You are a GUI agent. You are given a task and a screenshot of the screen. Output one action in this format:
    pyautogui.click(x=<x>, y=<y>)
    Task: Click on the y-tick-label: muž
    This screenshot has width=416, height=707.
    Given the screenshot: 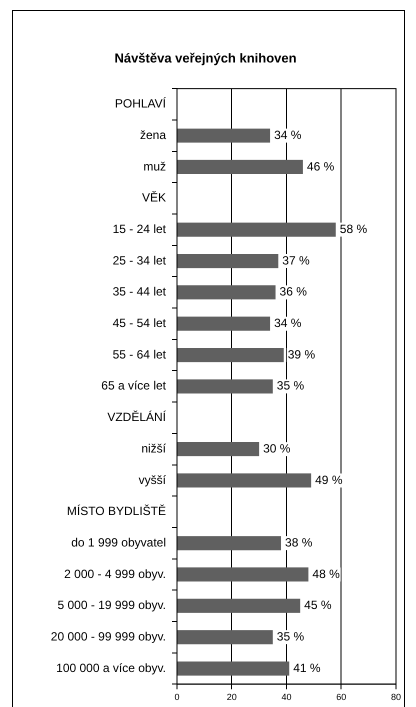 What is the action you would take?
    pyautogui.click(x=154, y=166)
    